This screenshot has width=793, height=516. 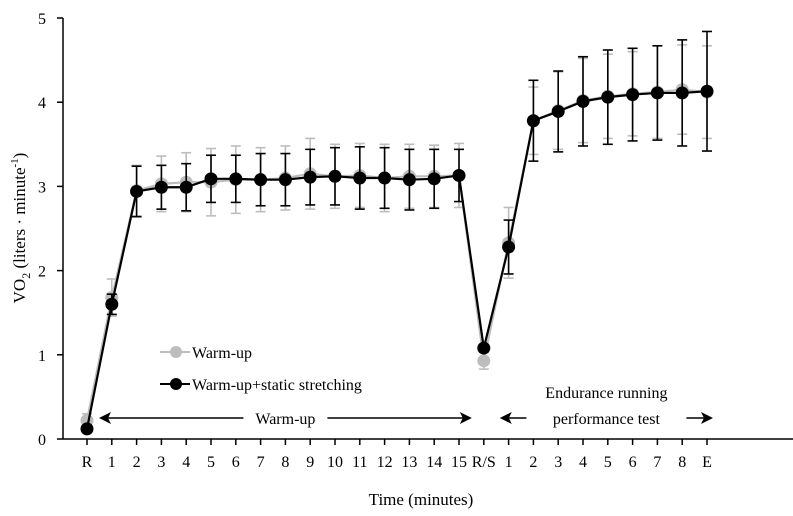 I want to click on x-tick-label: 14, so click(x=434, y=462).